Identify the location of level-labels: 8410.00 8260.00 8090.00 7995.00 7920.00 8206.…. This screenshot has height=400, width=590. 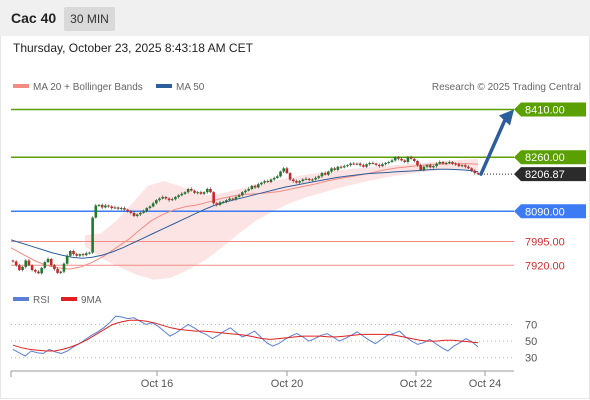
(550, 187).